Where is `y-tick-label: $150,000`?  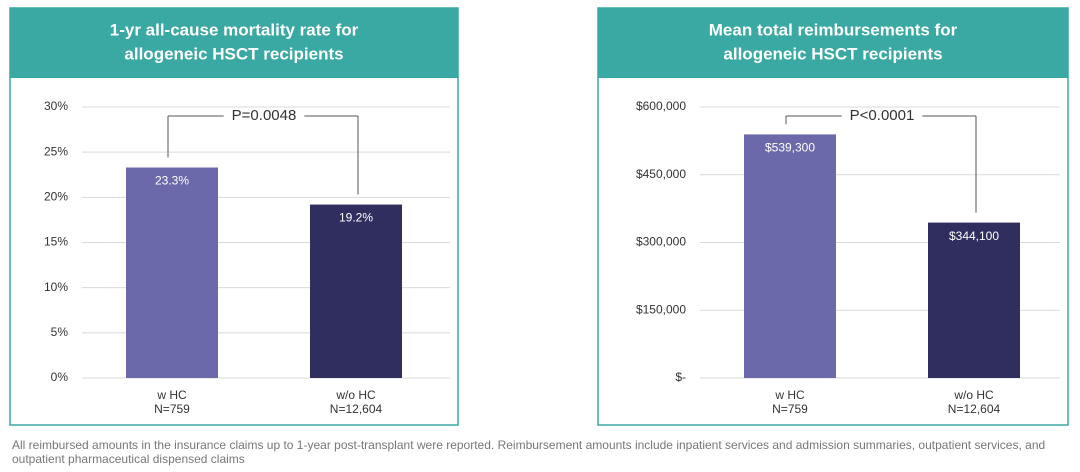 y-tick-label: $150,000 is located at coordinates (661, 309).